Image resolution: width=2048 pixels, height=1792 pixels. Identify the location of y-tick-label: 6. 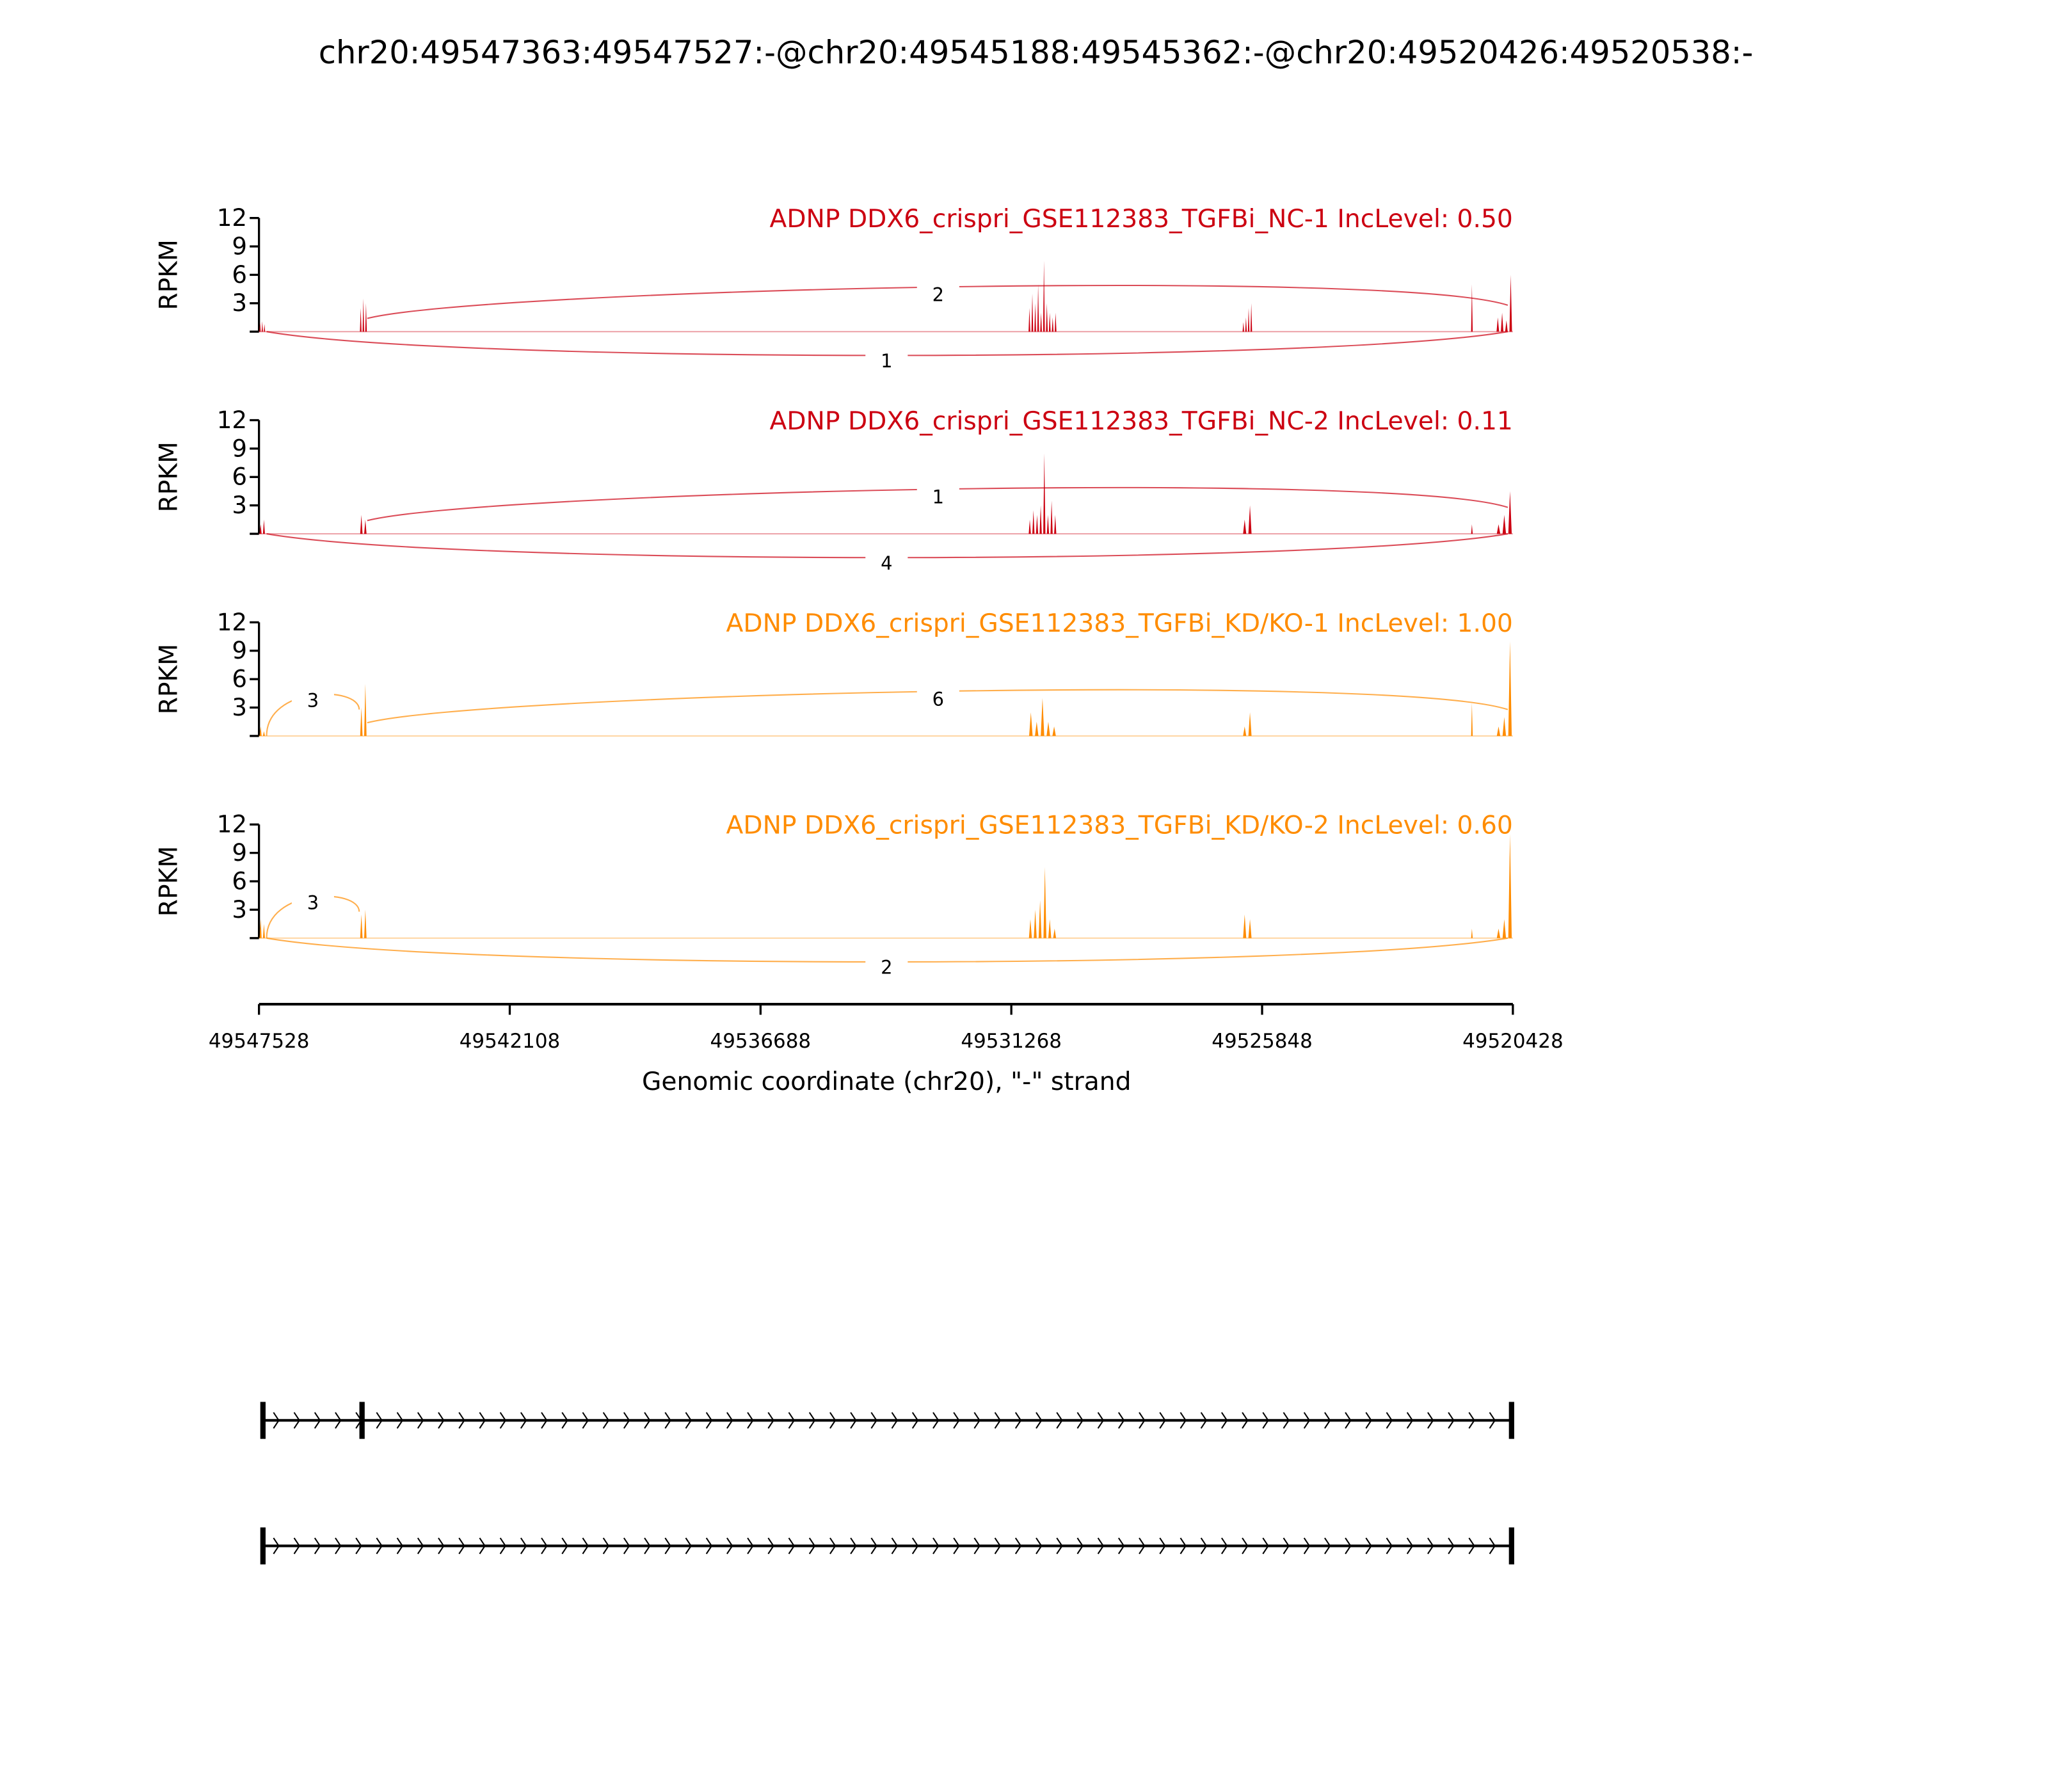
(239, 275).